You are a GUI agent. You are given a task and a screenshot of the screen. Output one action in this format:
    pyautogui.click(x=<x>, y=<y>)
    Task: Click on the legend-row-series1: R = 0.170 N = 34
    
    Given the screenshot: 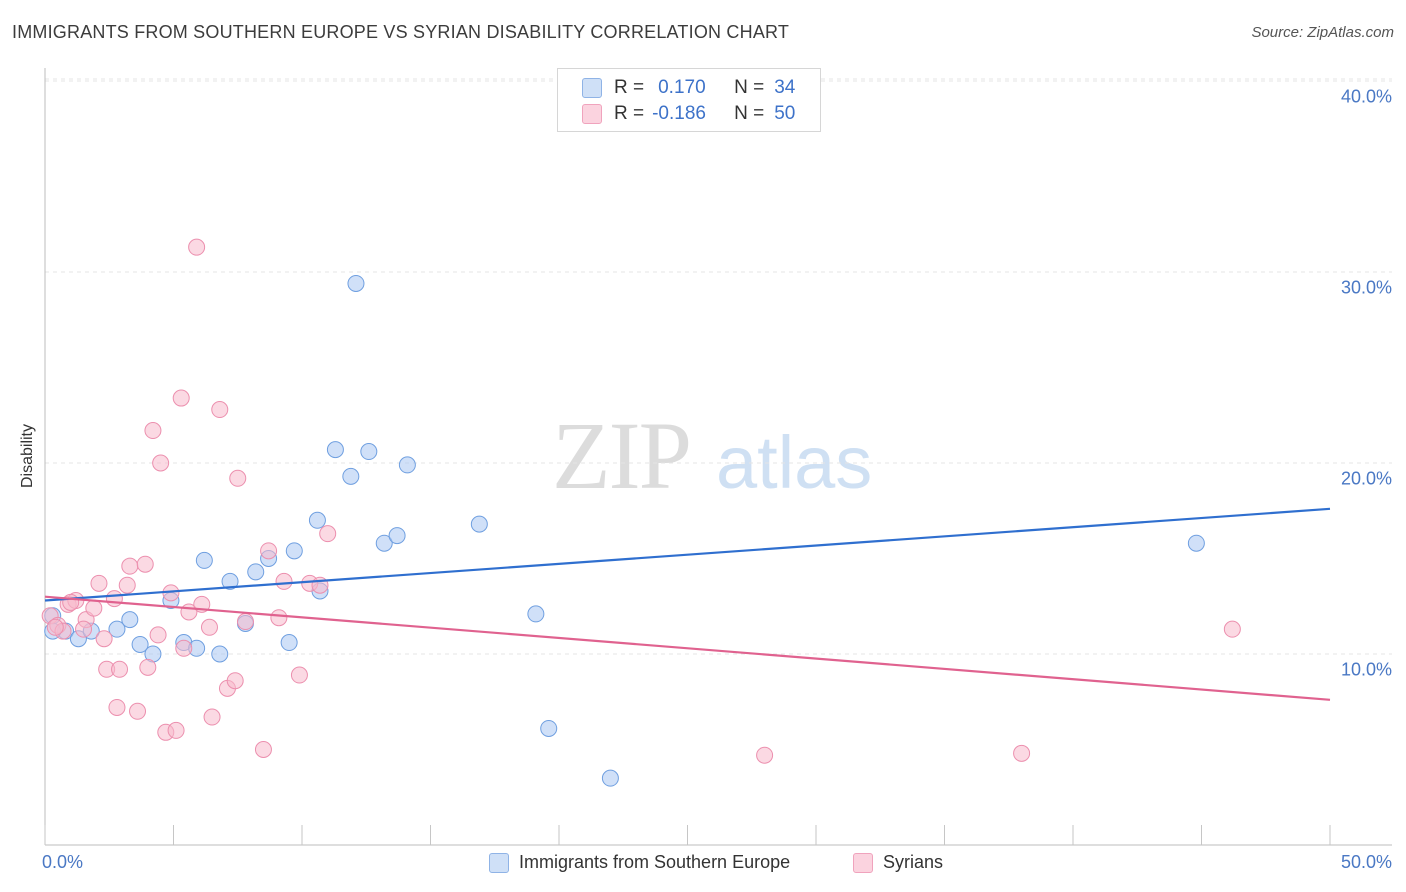 What is the action you would take?
    pyautogui.click(x=688, y=88)
    